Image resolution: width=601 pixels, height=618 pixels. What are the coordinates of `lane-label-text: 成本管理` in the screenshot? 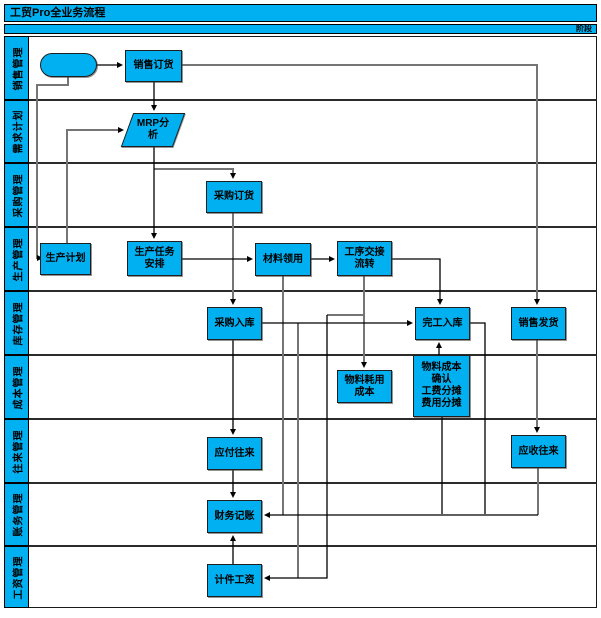 It's located at (18, 387).